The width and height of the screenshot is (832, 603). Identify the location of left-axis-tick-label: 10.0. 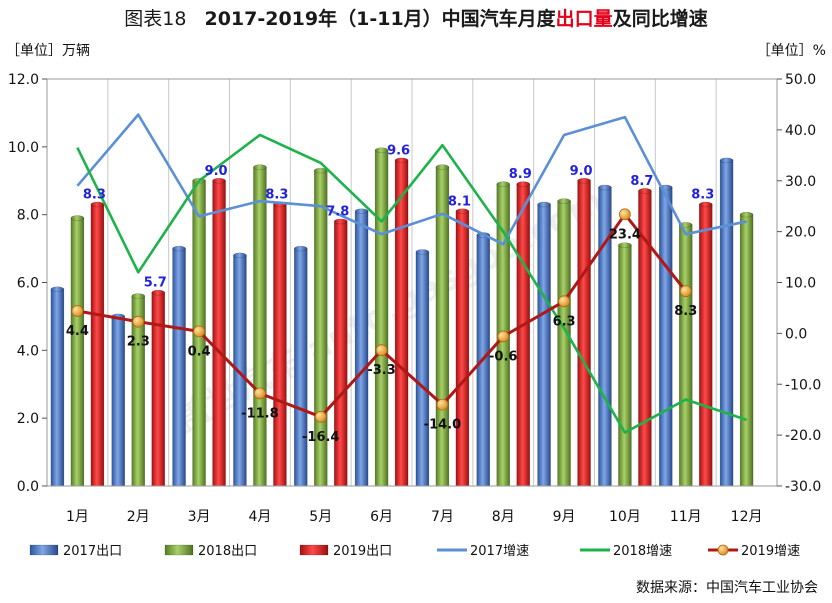
(23, 148).